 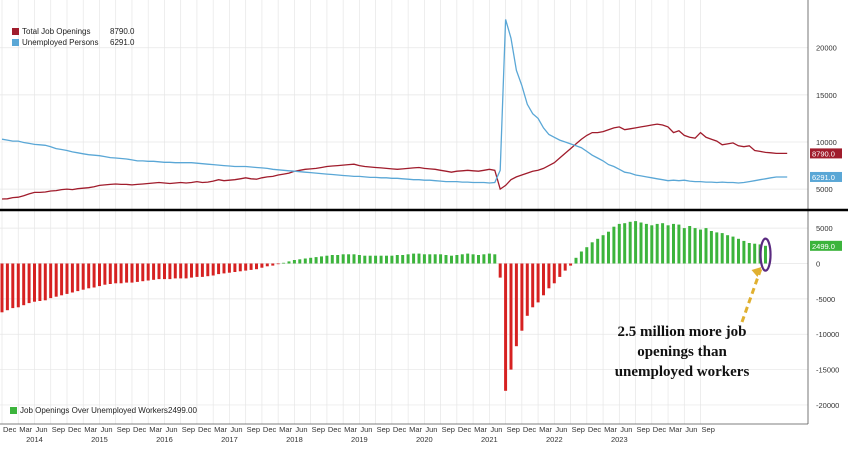 What do you see at coordinates (827, 334) in the screenshot?
I see `y-tick-label-bottom: -10000` at bounding box center [827, 334].